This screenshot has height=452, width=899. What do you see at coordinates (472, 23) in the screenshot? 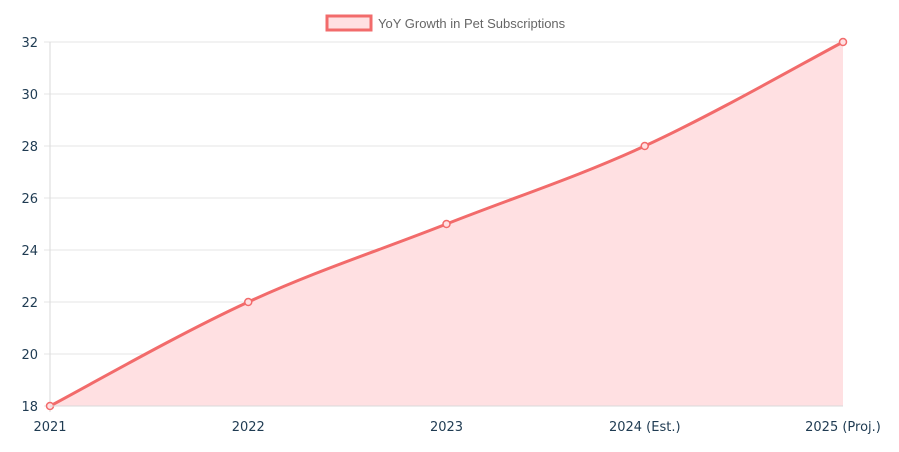
I see `legend-label: YoY Growth in Pet Subscriptions` at bounding box center [472, 23].